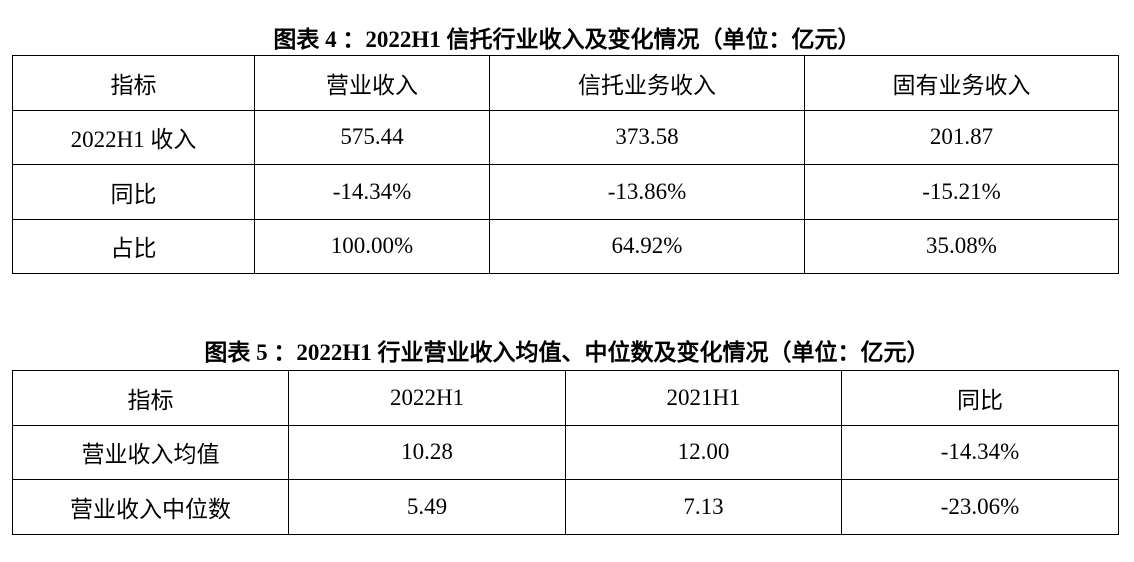 This screenshot has height=562, width=1134. I want to click on table-row: 占比 100.00% 64.92% 35.08%, so click(565, 246).